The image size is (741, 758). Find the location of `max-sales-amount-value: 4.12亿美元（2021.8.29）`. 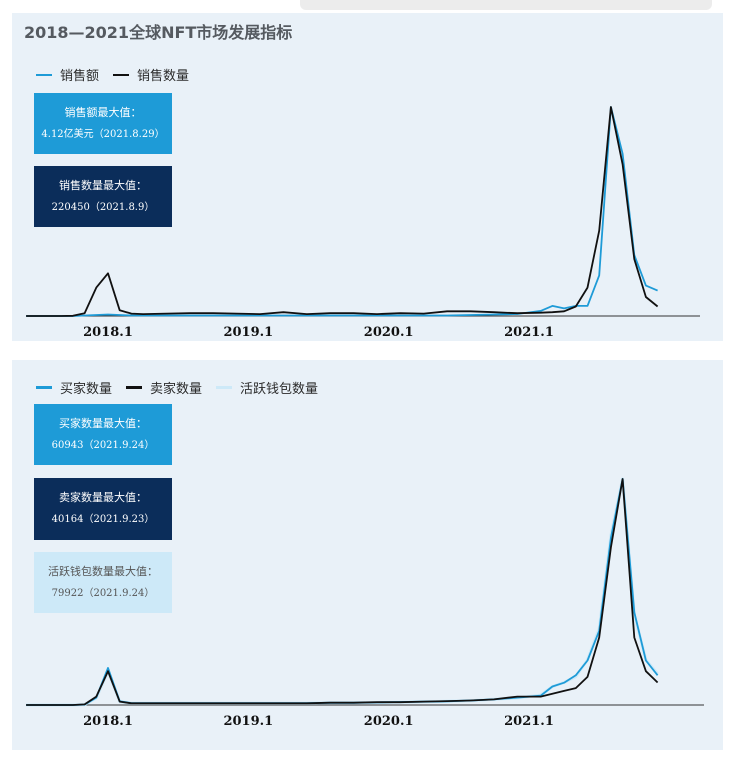

max-sales-amount-value: 4.12亿美元（2021.8.29） is located at coordinates (103, 134).